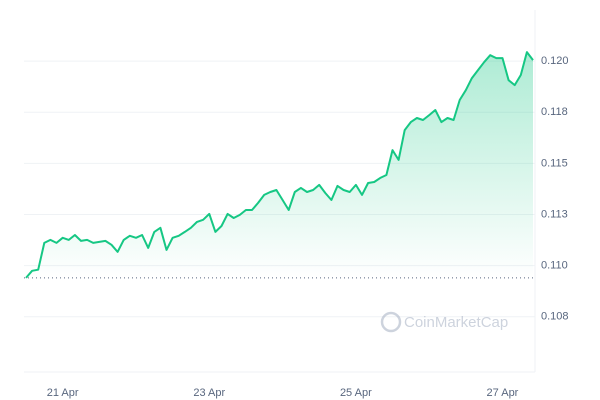 This screenshot has height=400, width=600. What do you see at coordinates (554, 163) in the screenshot?
I see `y-tick-label: 0.115` at bounding box center [554, 163].